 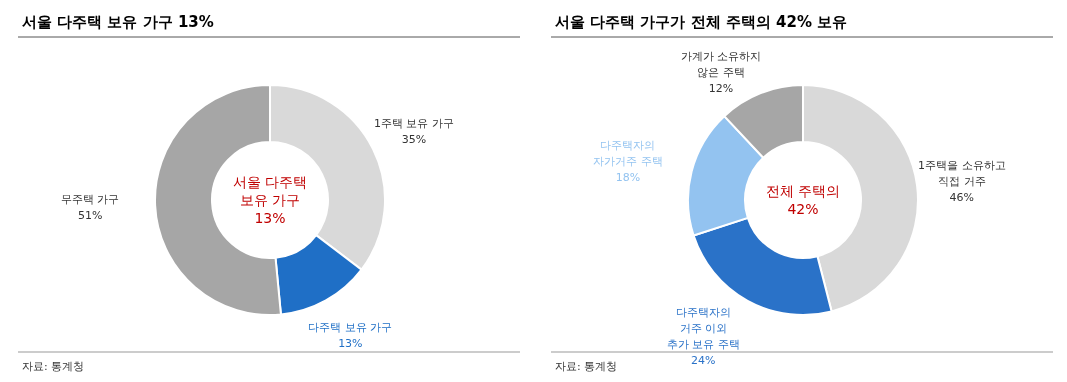 What do you see at coordinates (962, 173) in the screenshot?
I see `slice-label: 1주택을 소유하고 직접 거주` at bounding box center [962, 173].